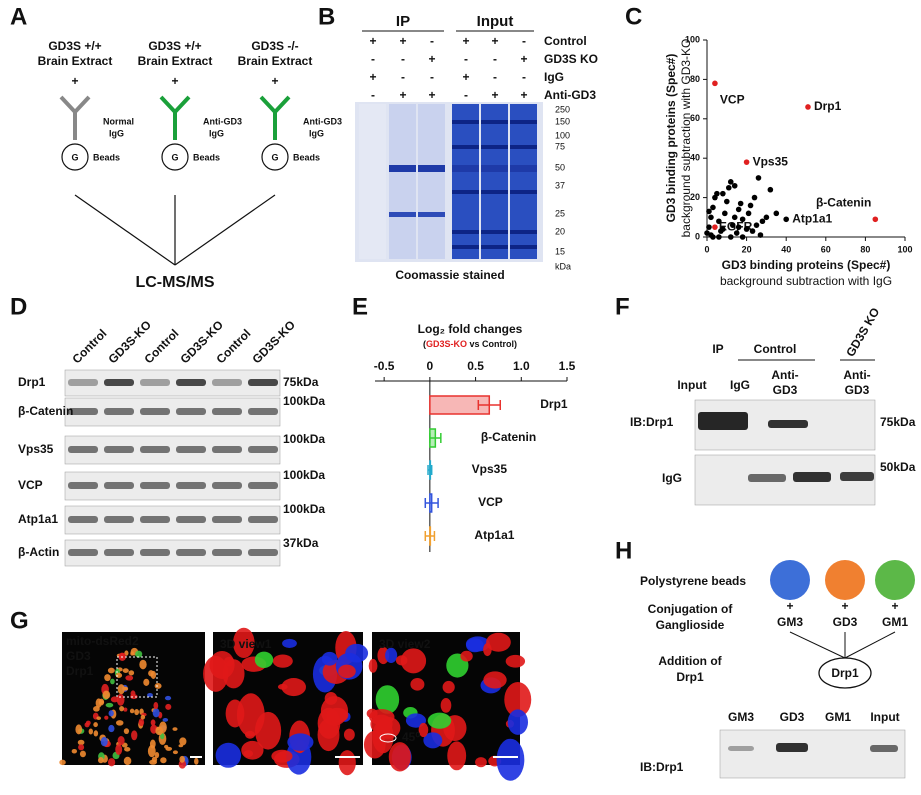 This screenshot has height=795, width=921. I want to click on group-label: GD3S KO, so click(862, 332).